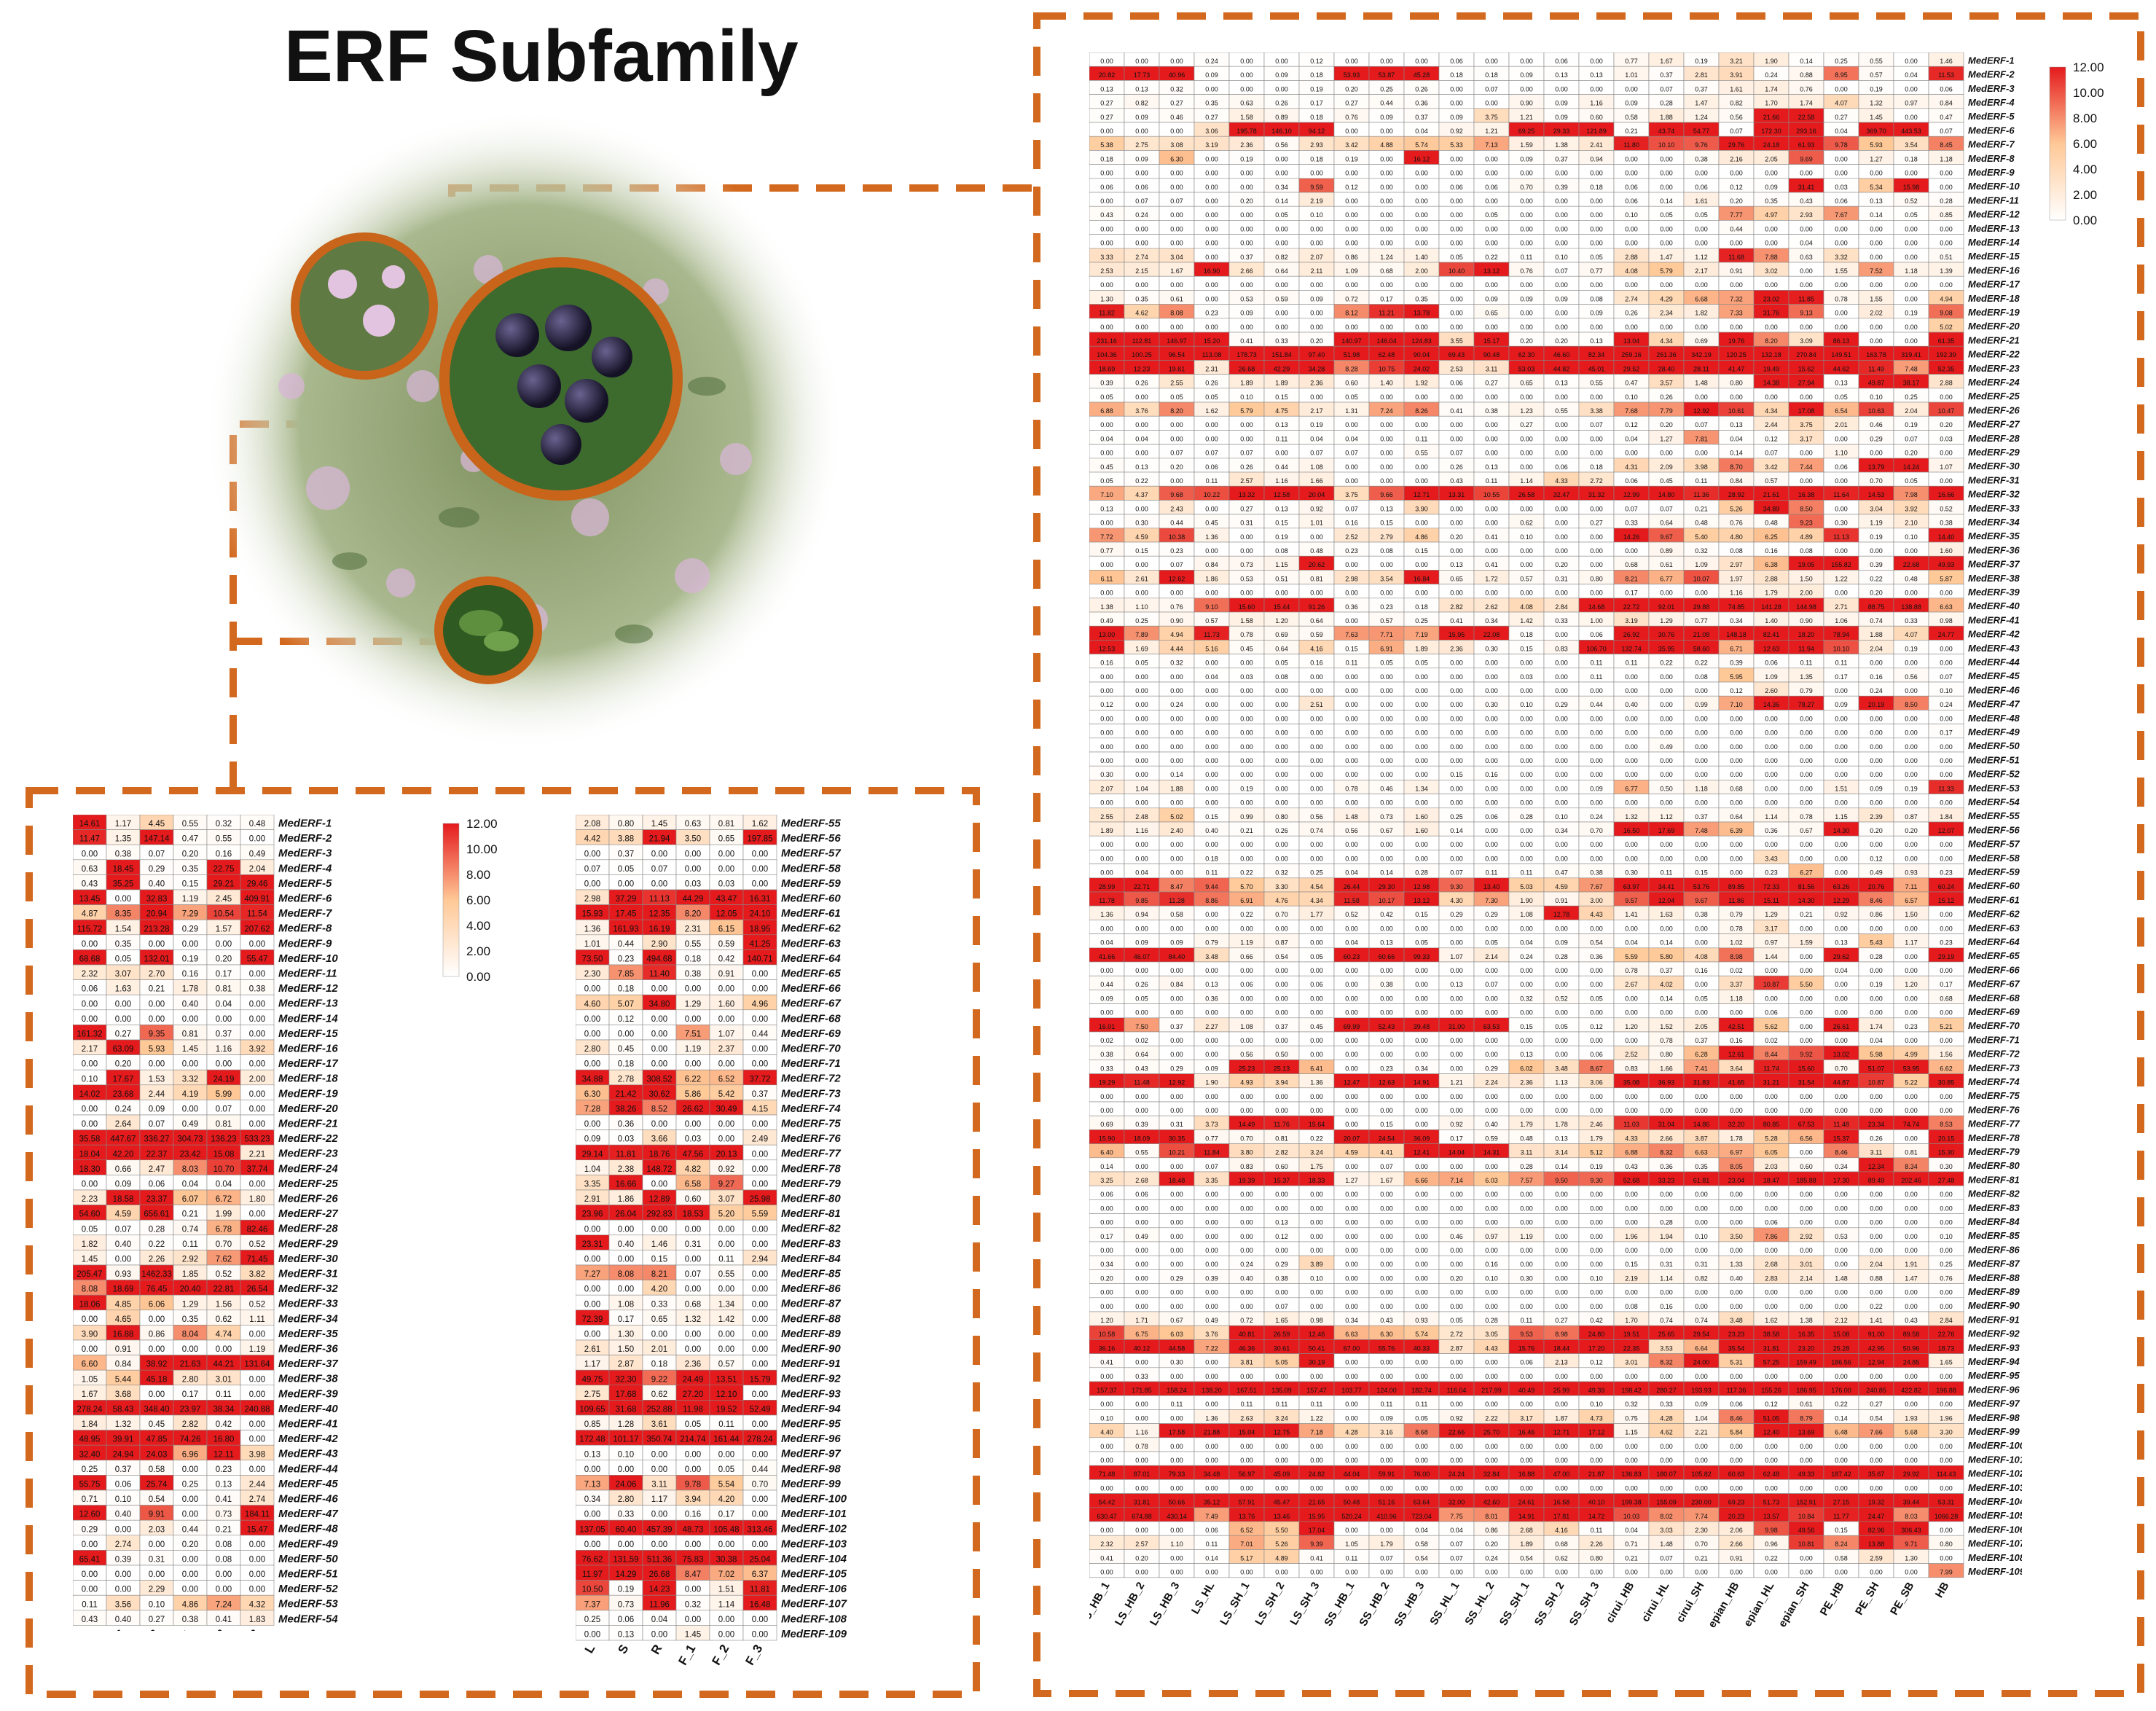 This screenshot has width=2156, height=1711. I want to click on cell-value: 0.64, so click(1281, 271).